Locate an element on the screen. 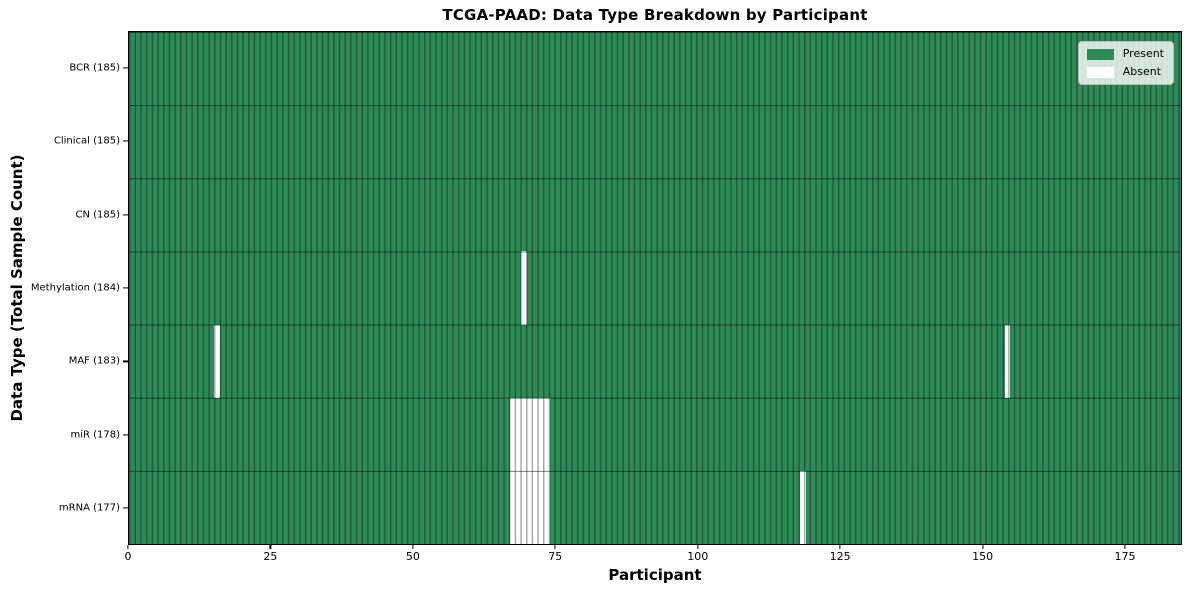  y-tick-label: MAF (183) is located at coordinates (94, 361).